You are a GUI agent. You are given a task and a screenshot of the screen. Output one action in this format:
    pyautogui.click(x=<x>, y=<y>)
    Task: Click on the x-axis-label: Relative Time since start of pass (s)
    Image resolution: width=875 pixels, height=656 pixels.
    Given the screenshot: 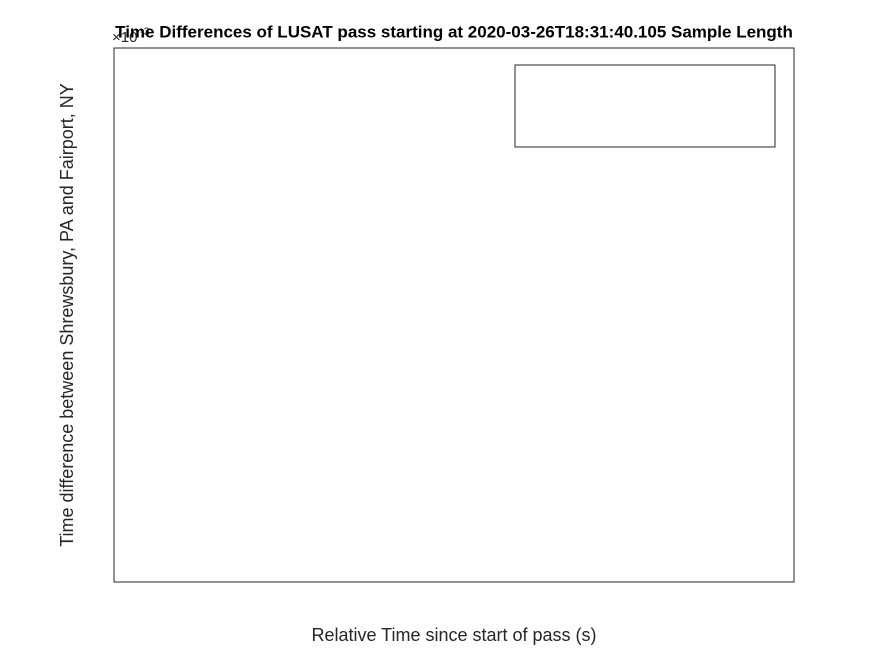 What is the action you would take?
    pyautogui.click(x=453, y=635)
    